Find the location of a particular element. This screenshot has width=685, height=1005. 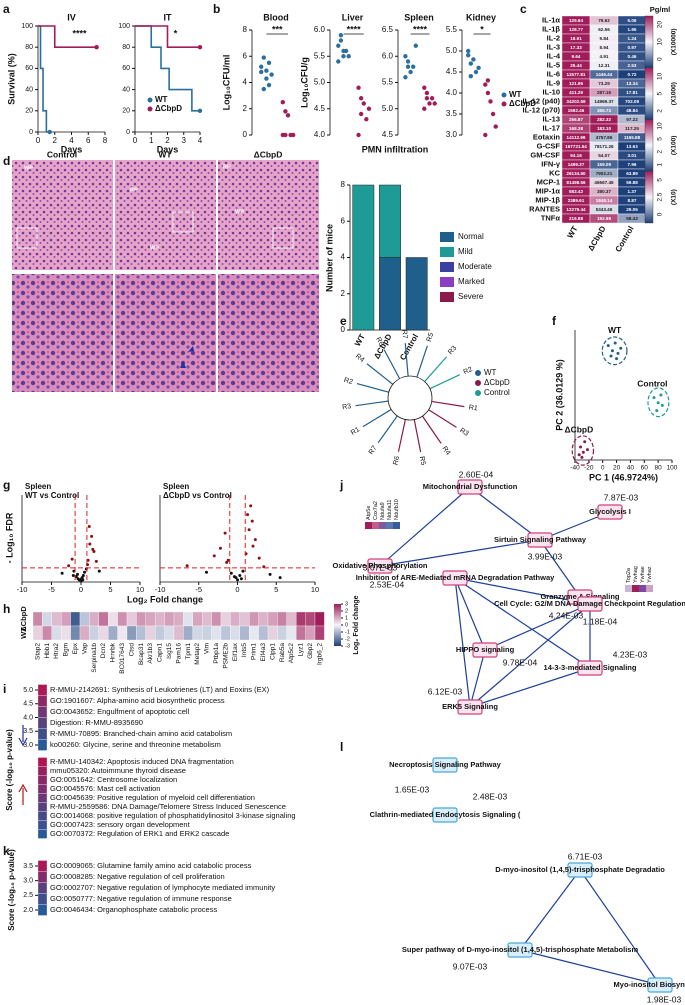

inset-box is located at coordinates (27, 238).